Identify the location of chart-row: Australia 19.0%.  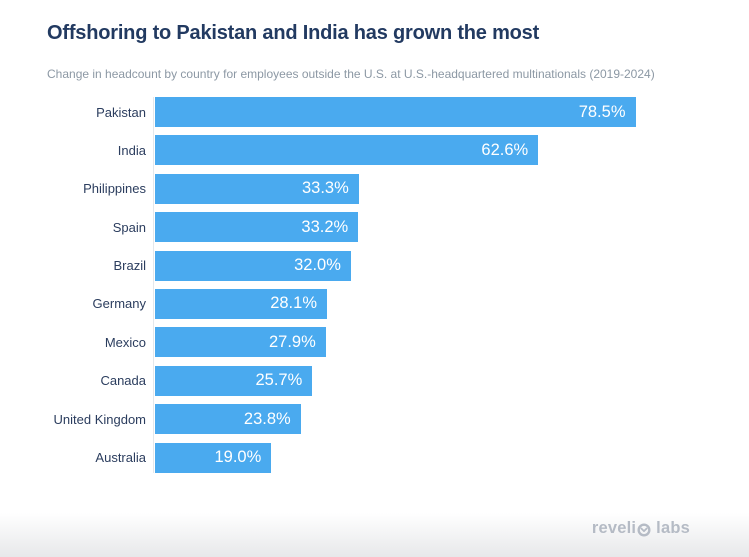
(394, 457).